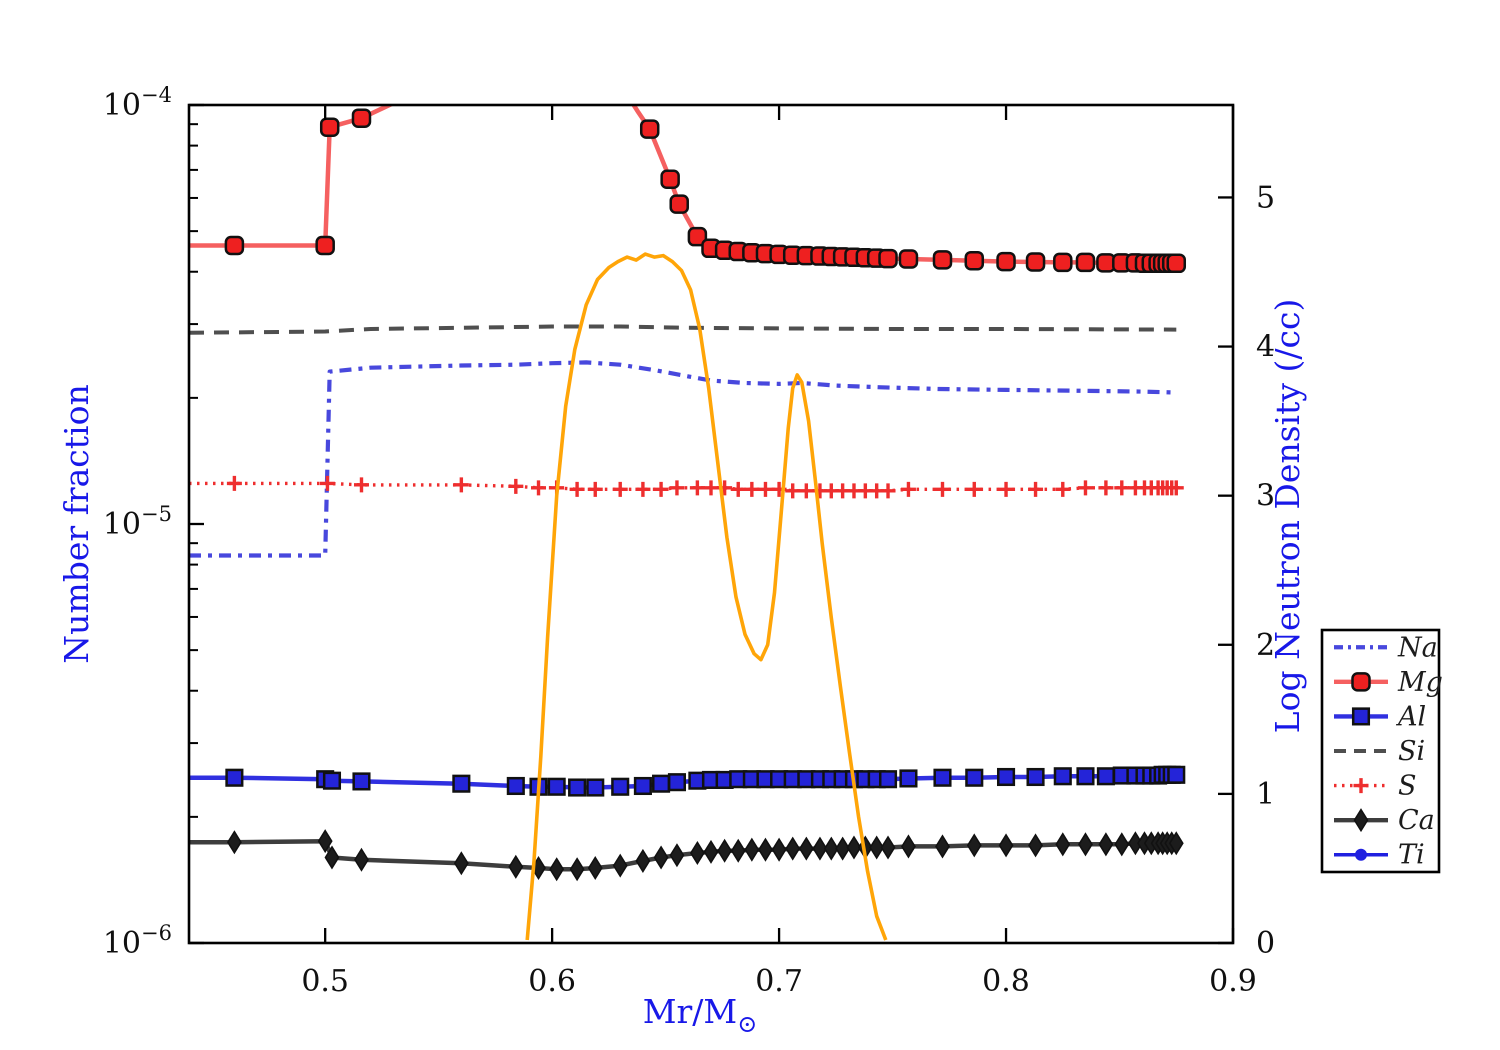 The height and width of the screenshot is (1050, 1500). What do you see at coordinates (705, 191) in the screenshot?
I see `series-mg-markers` at bounding box center [705, 191].